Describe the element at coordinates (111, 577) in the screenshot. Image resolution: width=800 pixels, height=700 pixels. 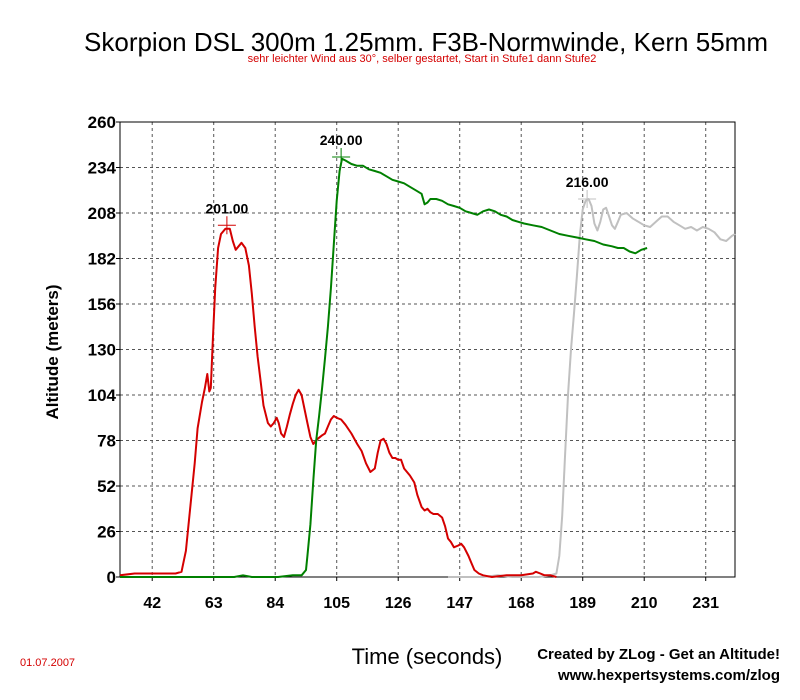
I see `y-tick-label: 0` at that location.